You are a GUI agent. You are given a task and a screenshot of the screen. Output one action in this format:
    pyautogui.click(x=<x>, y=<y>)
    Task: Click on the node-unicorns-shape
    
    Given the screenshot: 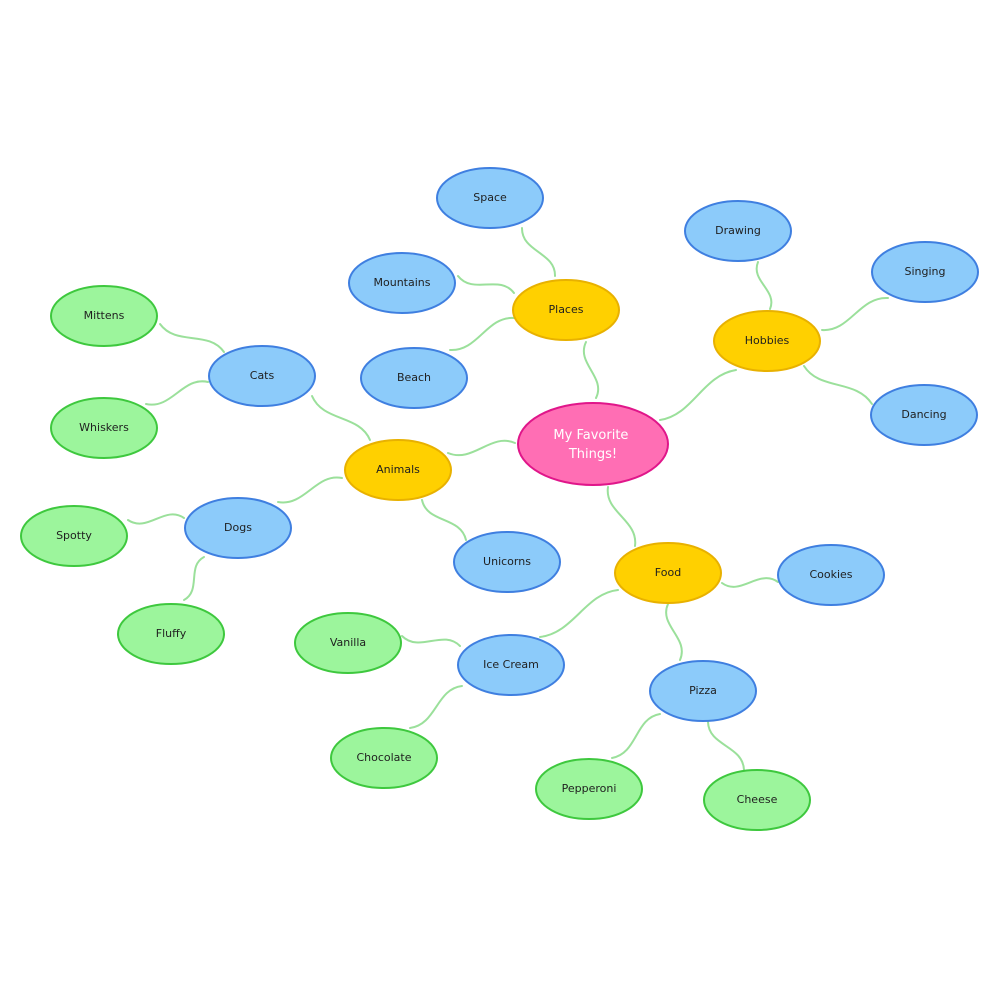 What is the action you would take?
    pyautogui.click(x=507, y=562)
    